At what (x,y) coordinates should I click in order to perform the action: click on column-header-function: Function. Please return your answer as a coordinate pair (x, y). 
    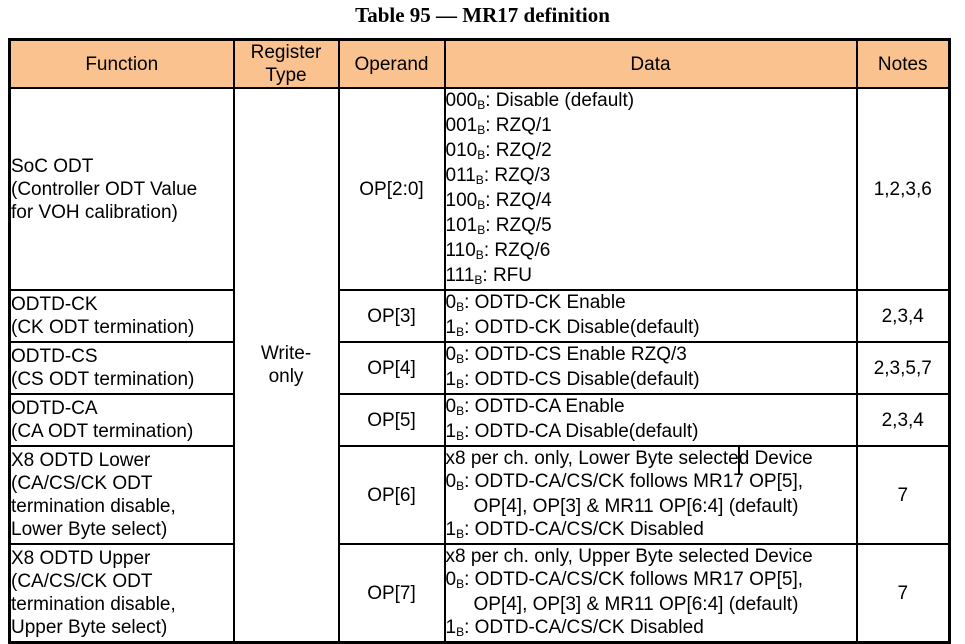
    Looking at the image, I should click on (121, 63).